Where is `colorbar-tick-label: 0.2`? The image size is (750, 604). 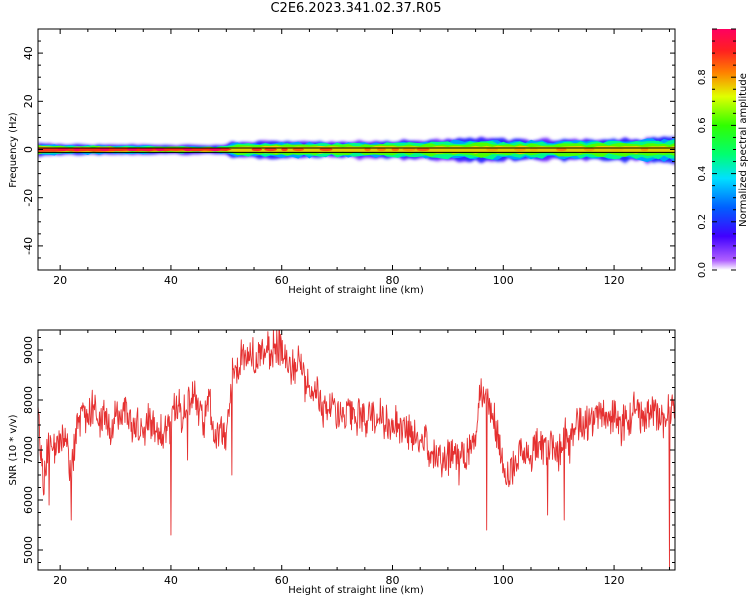 colorbar-tick-label: 0.2 is located at coordinates (702, 222).